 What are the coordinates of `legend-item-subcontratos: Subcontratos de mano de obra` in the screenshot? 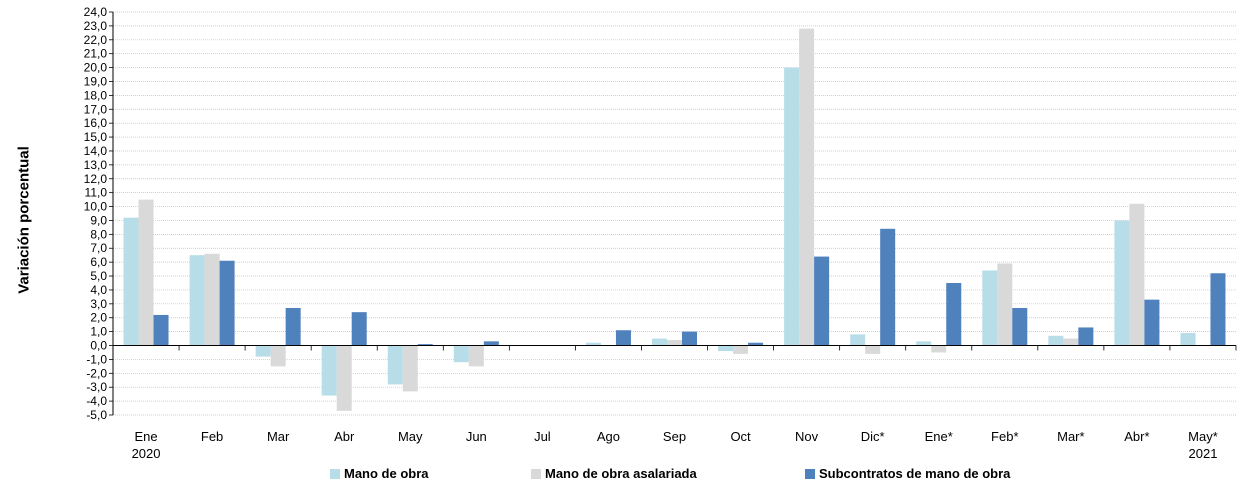 It's located at (907, 473).